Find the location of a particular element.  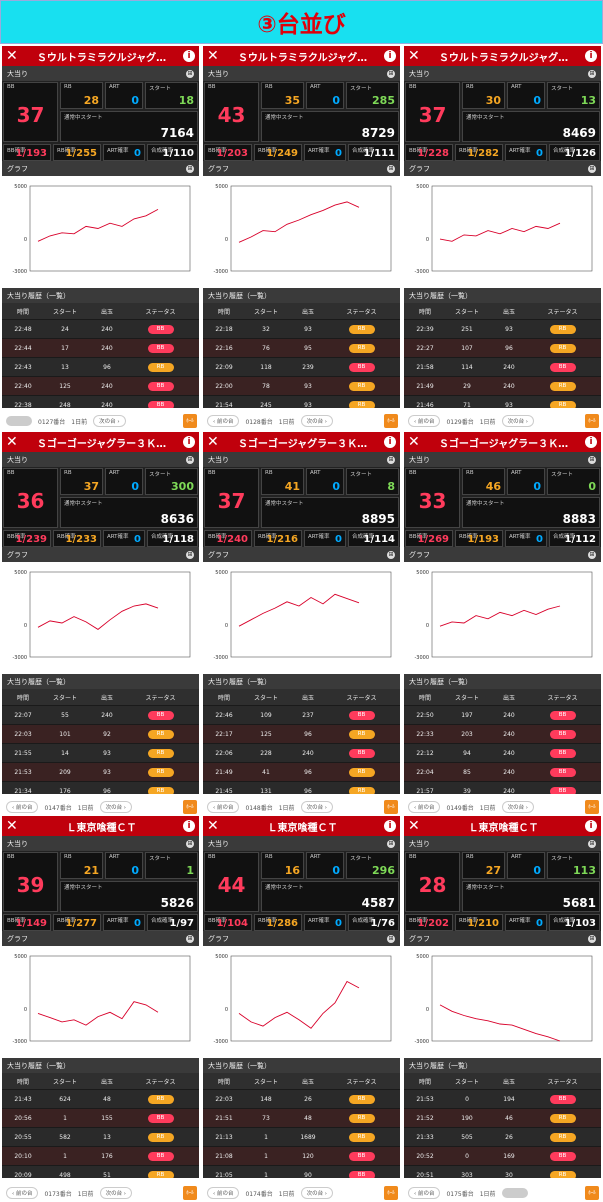

history-start: 24 is located at coordinates (65, 329).